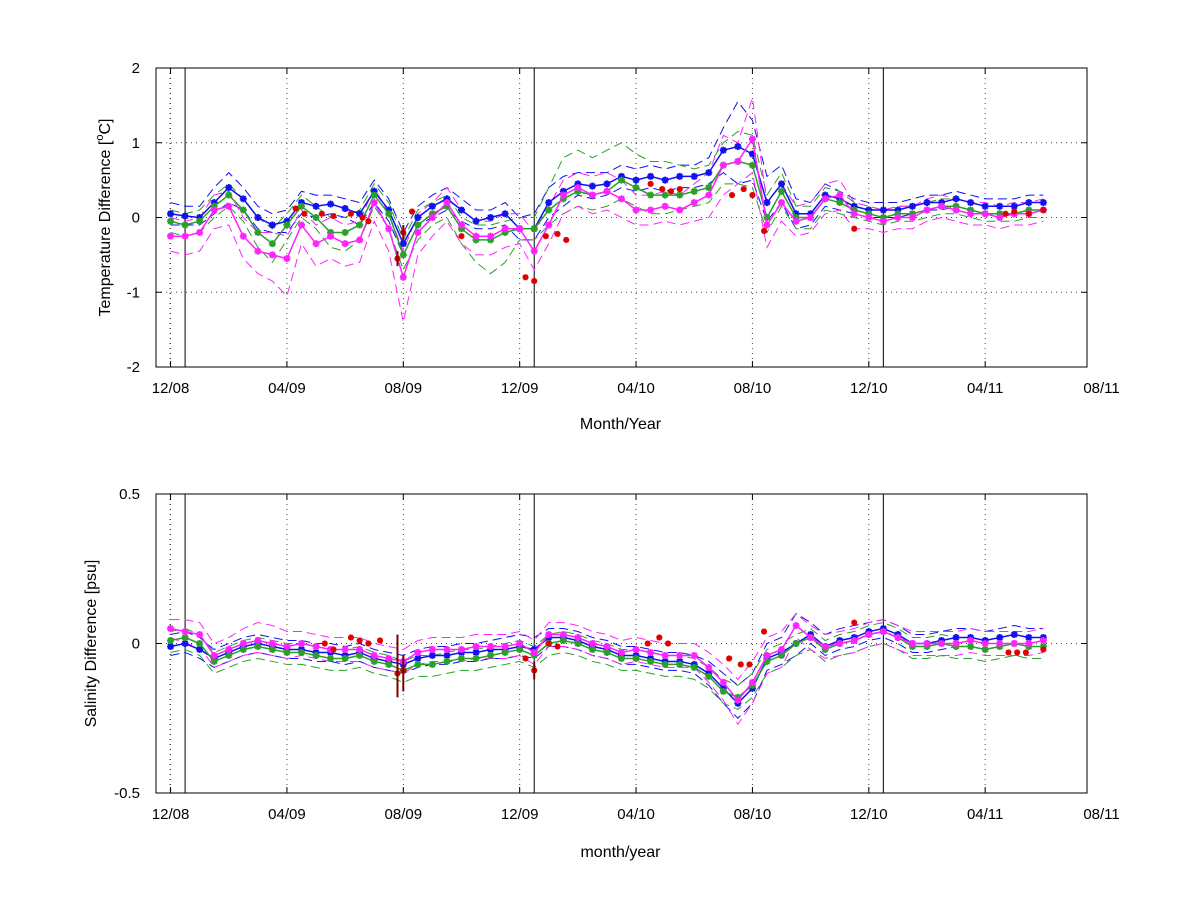 This screenshot has height=900, width=1200. I want to click on temperature-ytick-label-0: -2, so click(133, 367).